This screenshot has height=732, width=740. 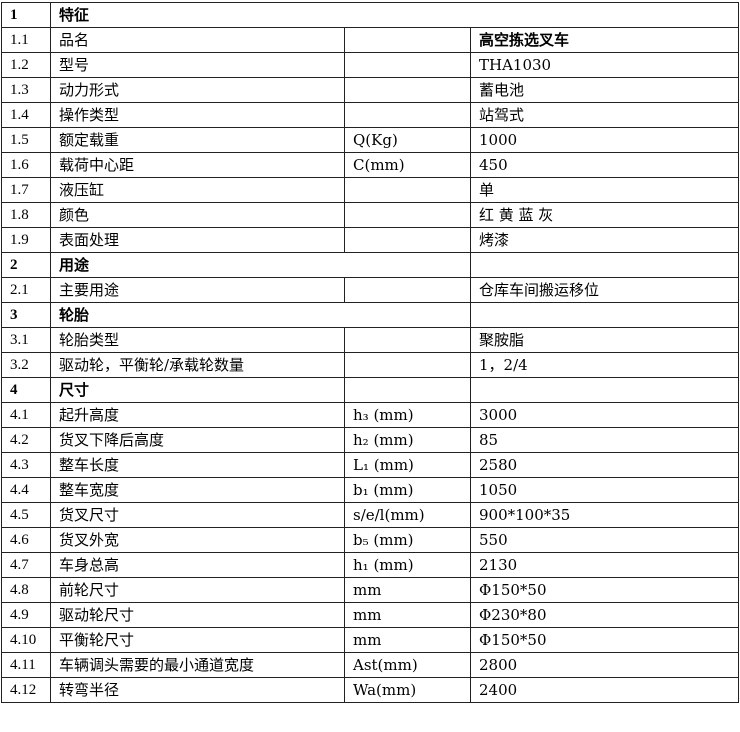 I want to click on item-parameter: mm, so click(x=407, y=640).